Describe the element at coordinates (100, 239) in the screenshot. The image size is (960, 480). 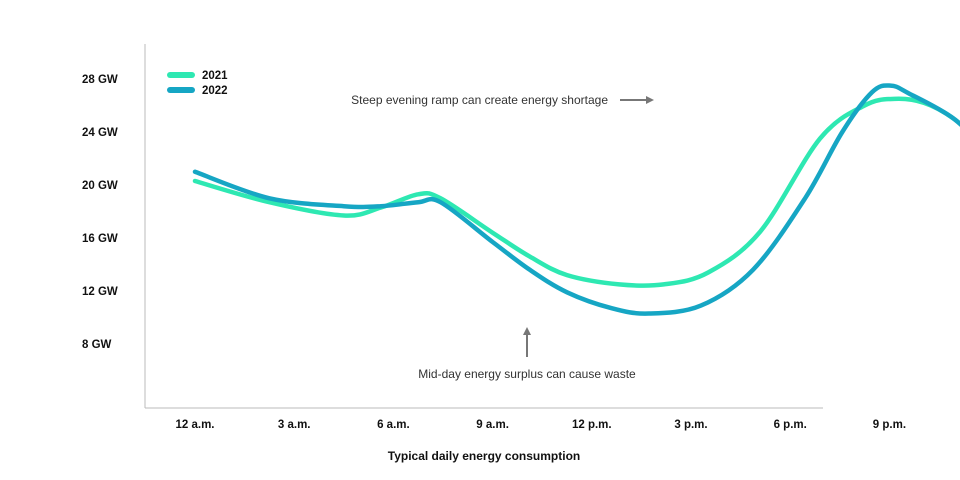
I see `y-tick-label: 16 GW` at that location.